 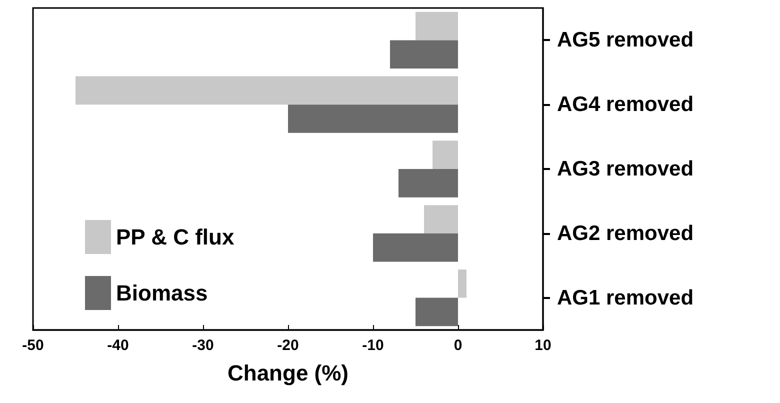 I want to click on x-tick-label: 0, so click(x=458, y=345).